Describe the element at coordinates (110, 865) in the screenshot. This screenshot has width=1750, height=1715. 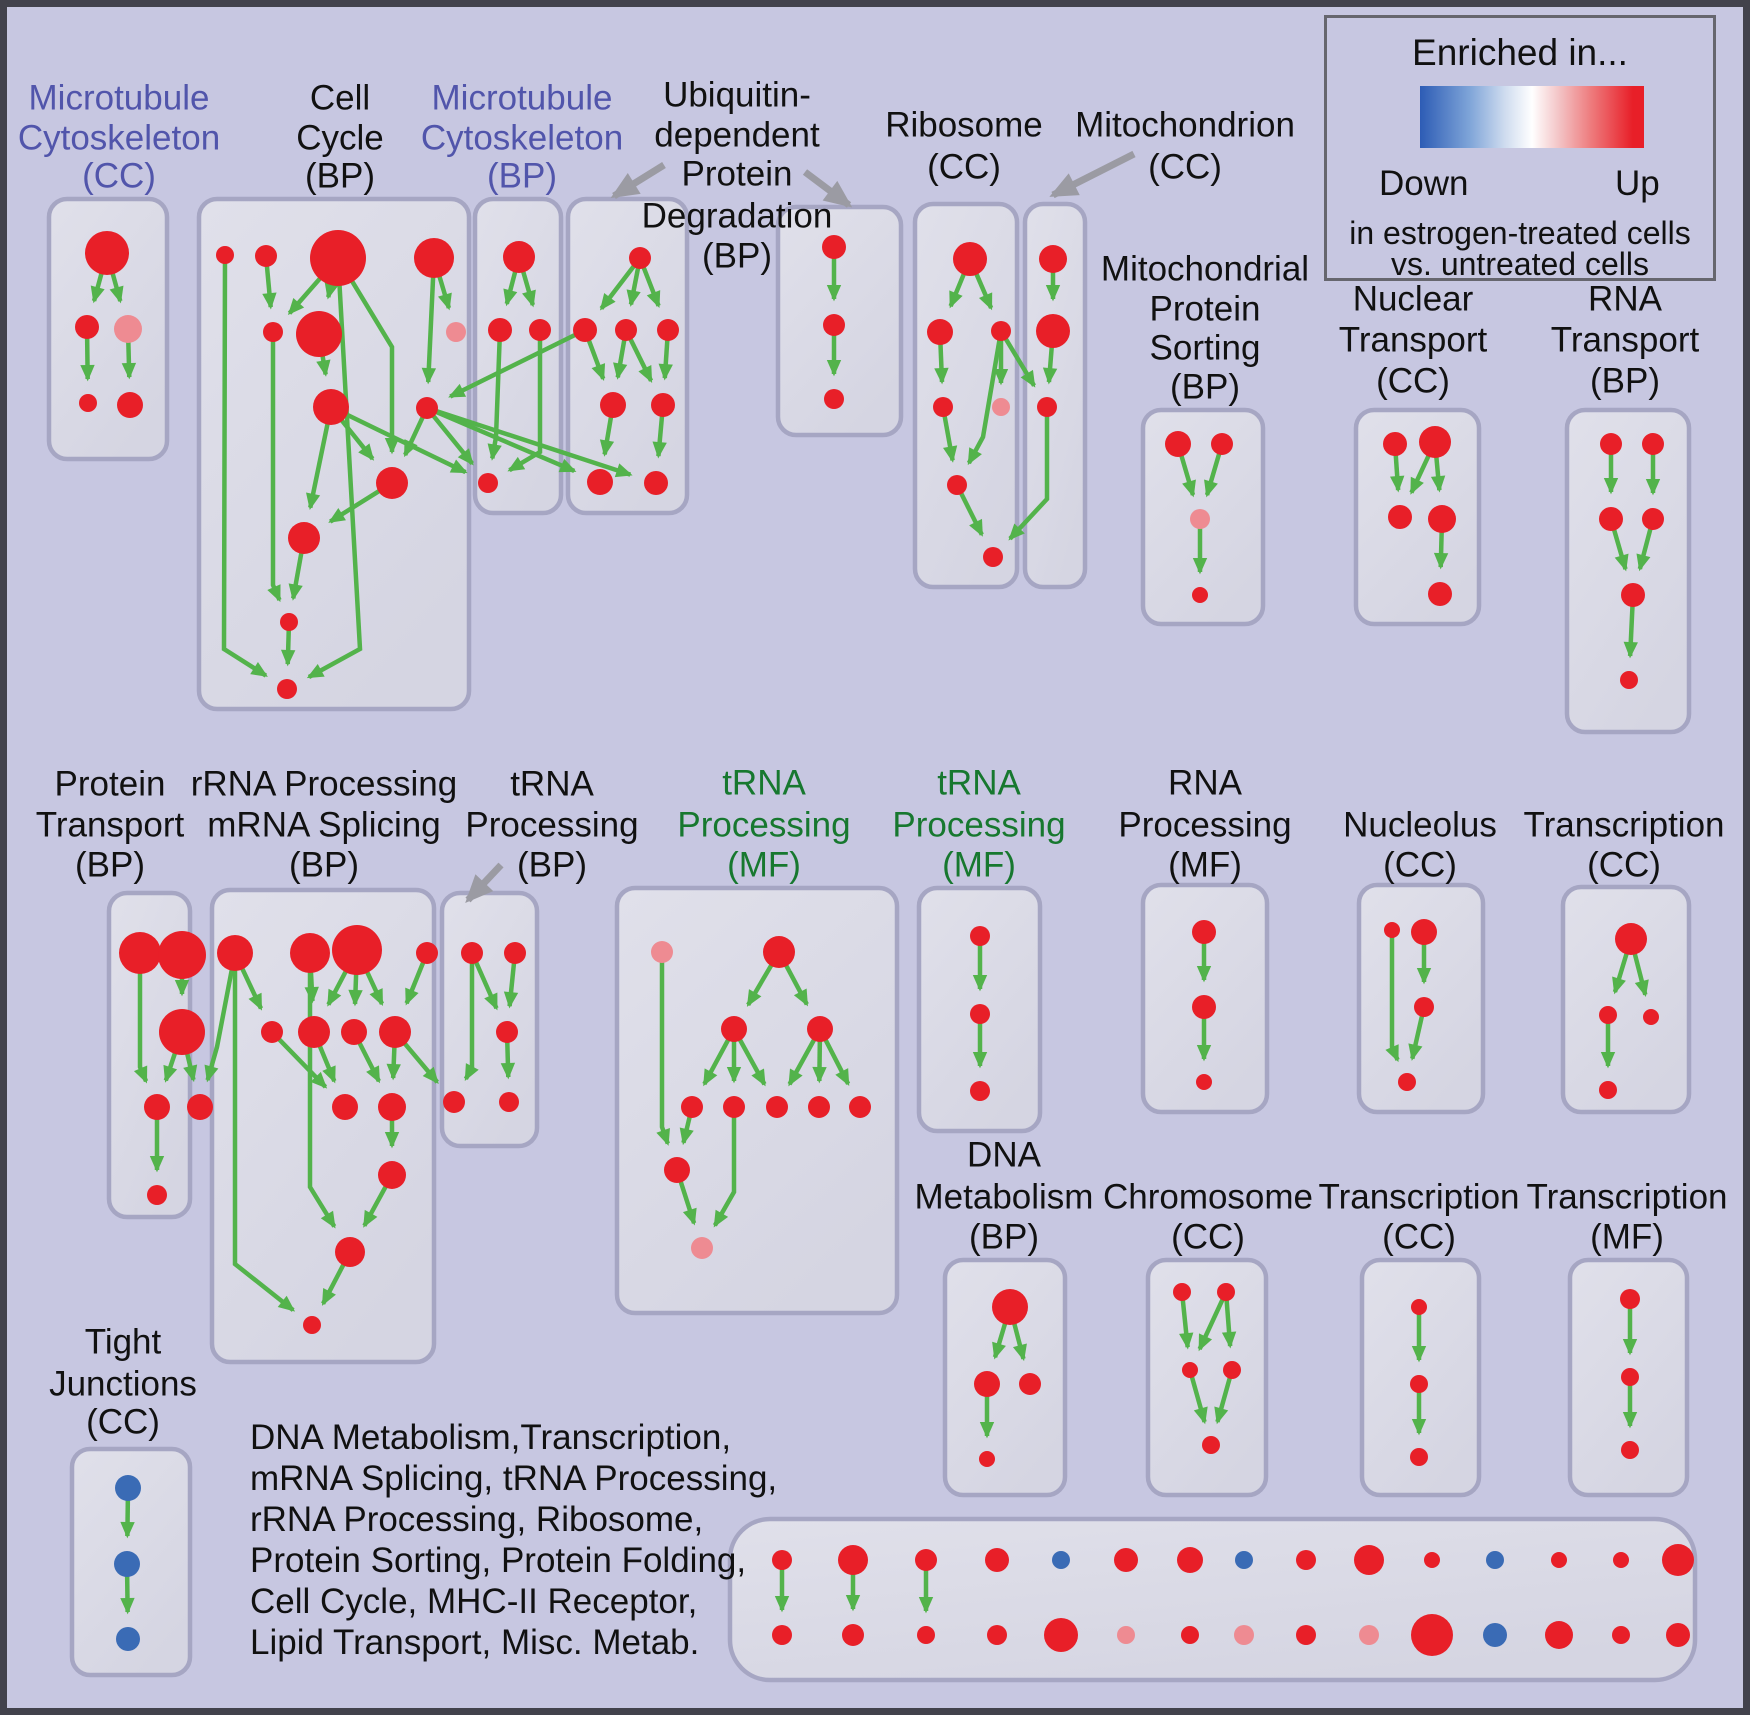
I see `cluster-label-pt: (BP)` at that location.